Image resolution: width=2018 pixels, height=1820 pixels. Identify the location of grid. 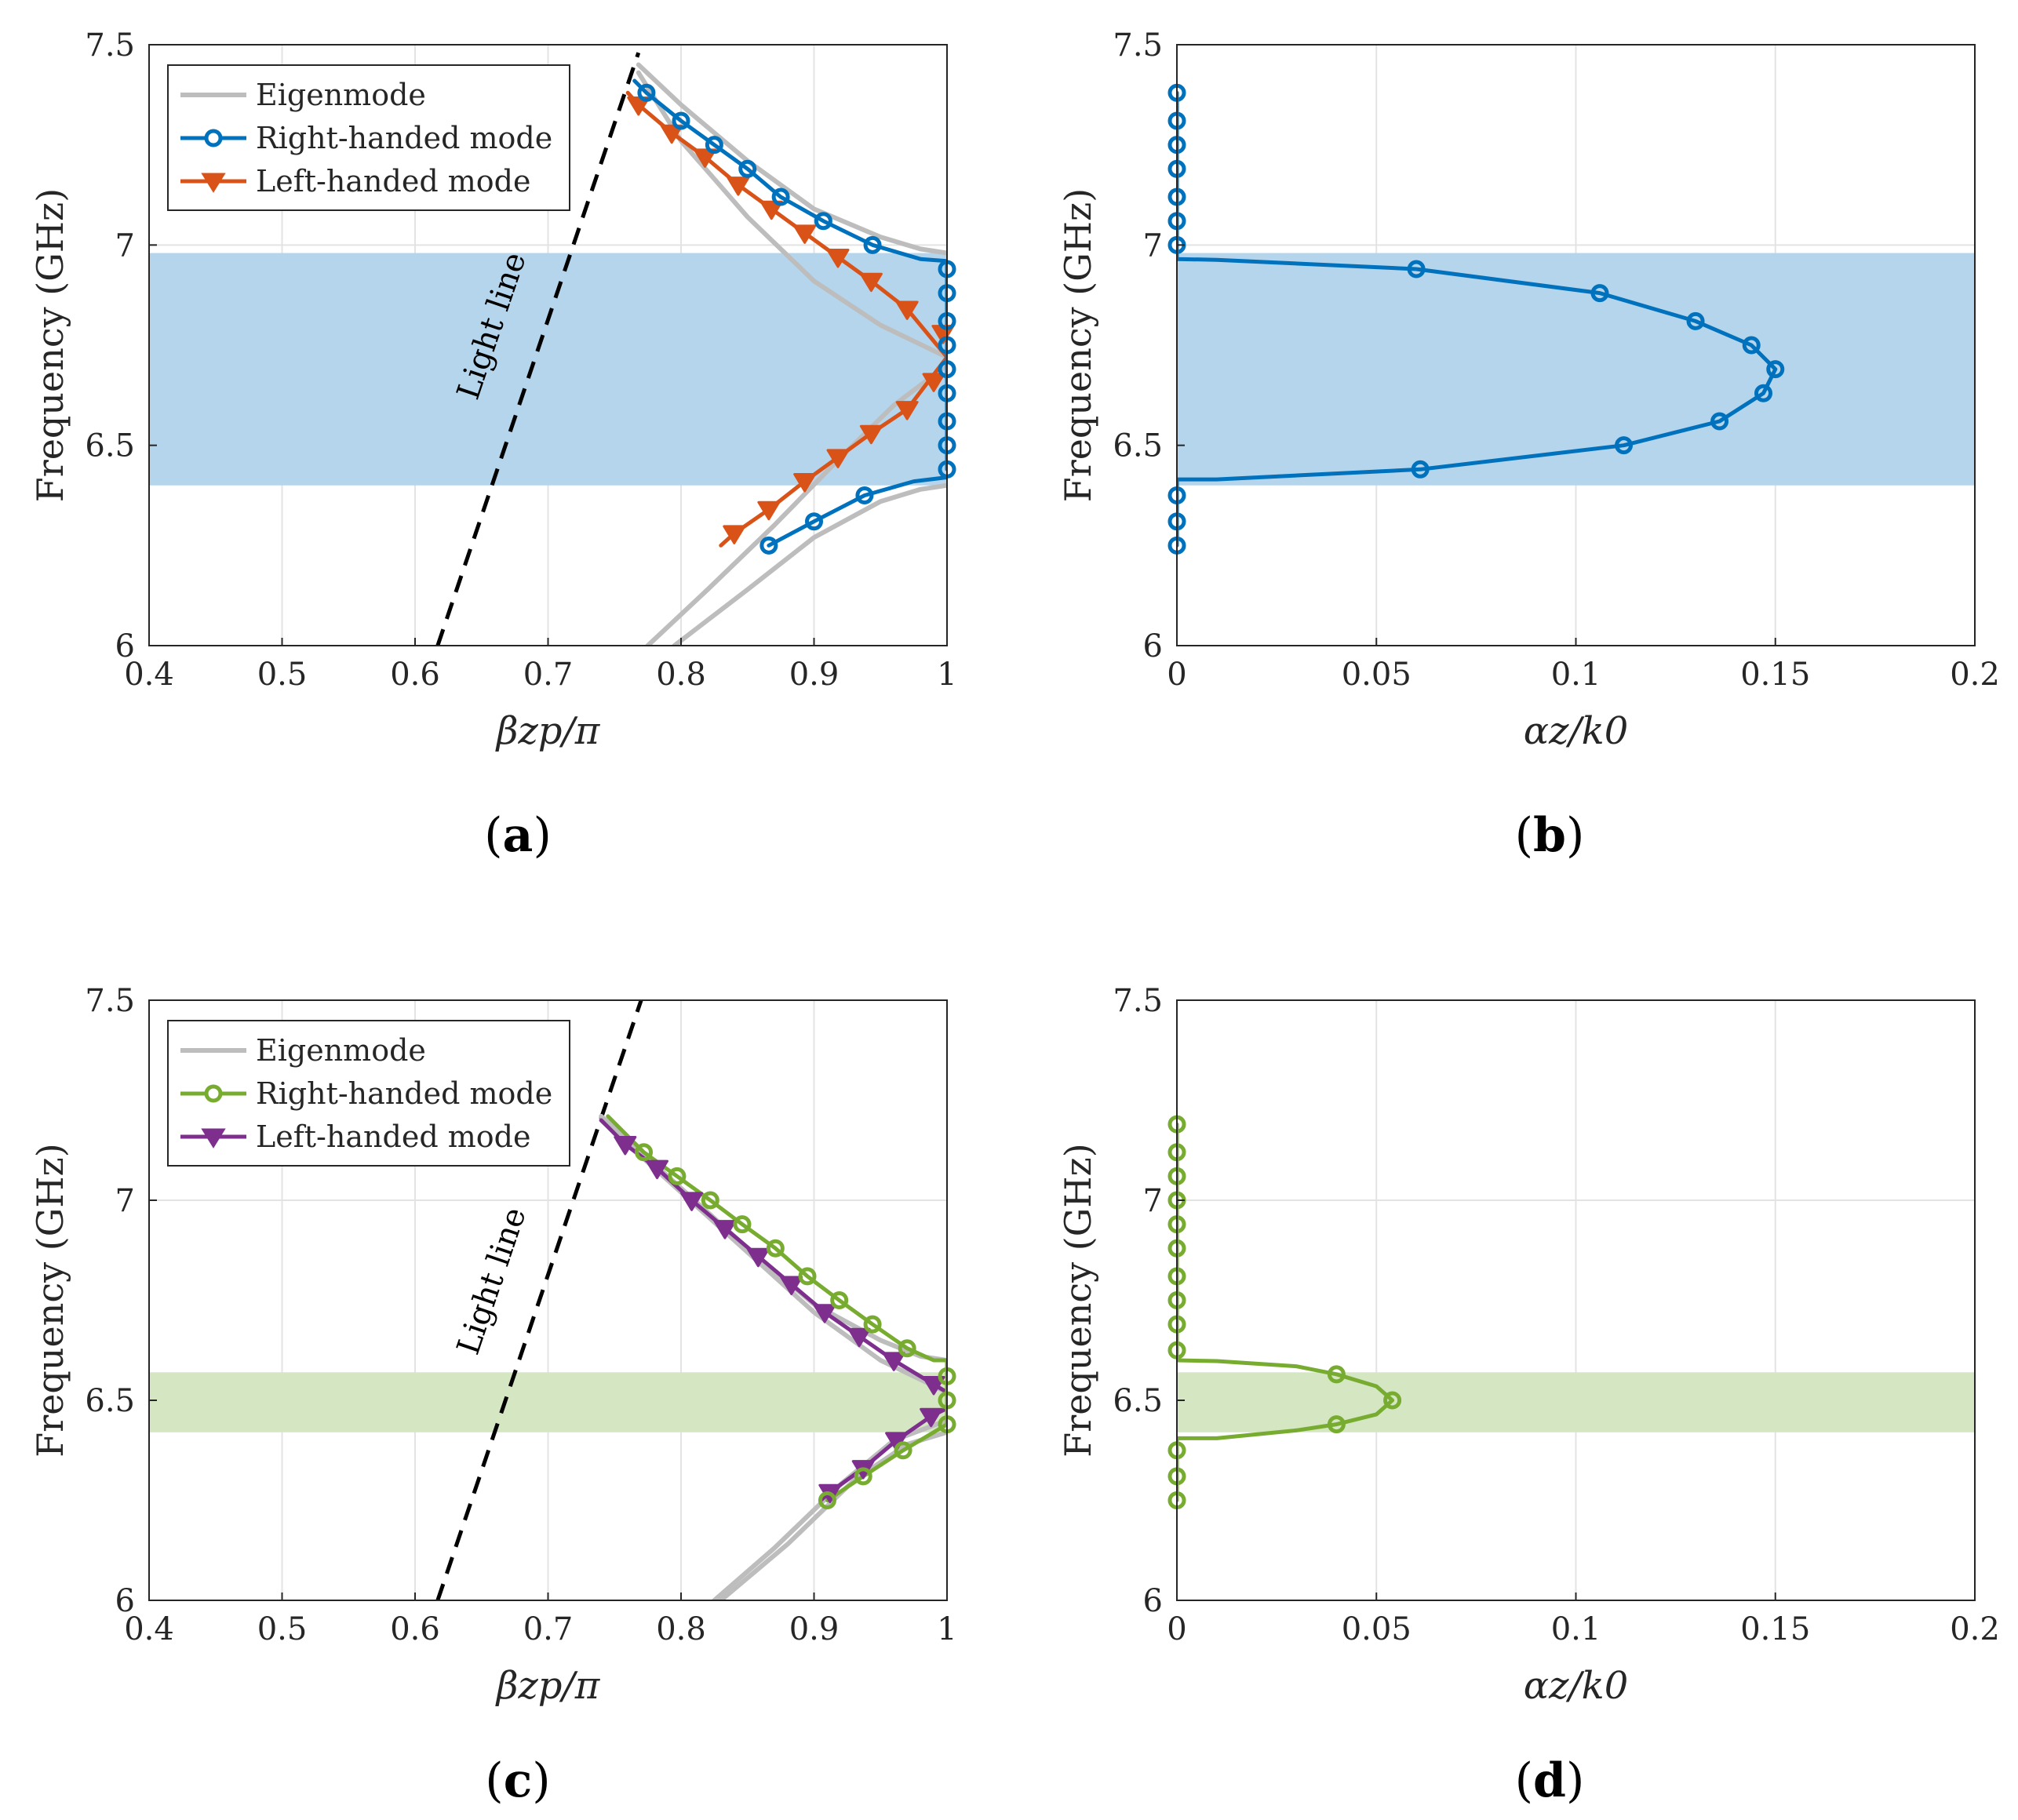
(1576, 1300).